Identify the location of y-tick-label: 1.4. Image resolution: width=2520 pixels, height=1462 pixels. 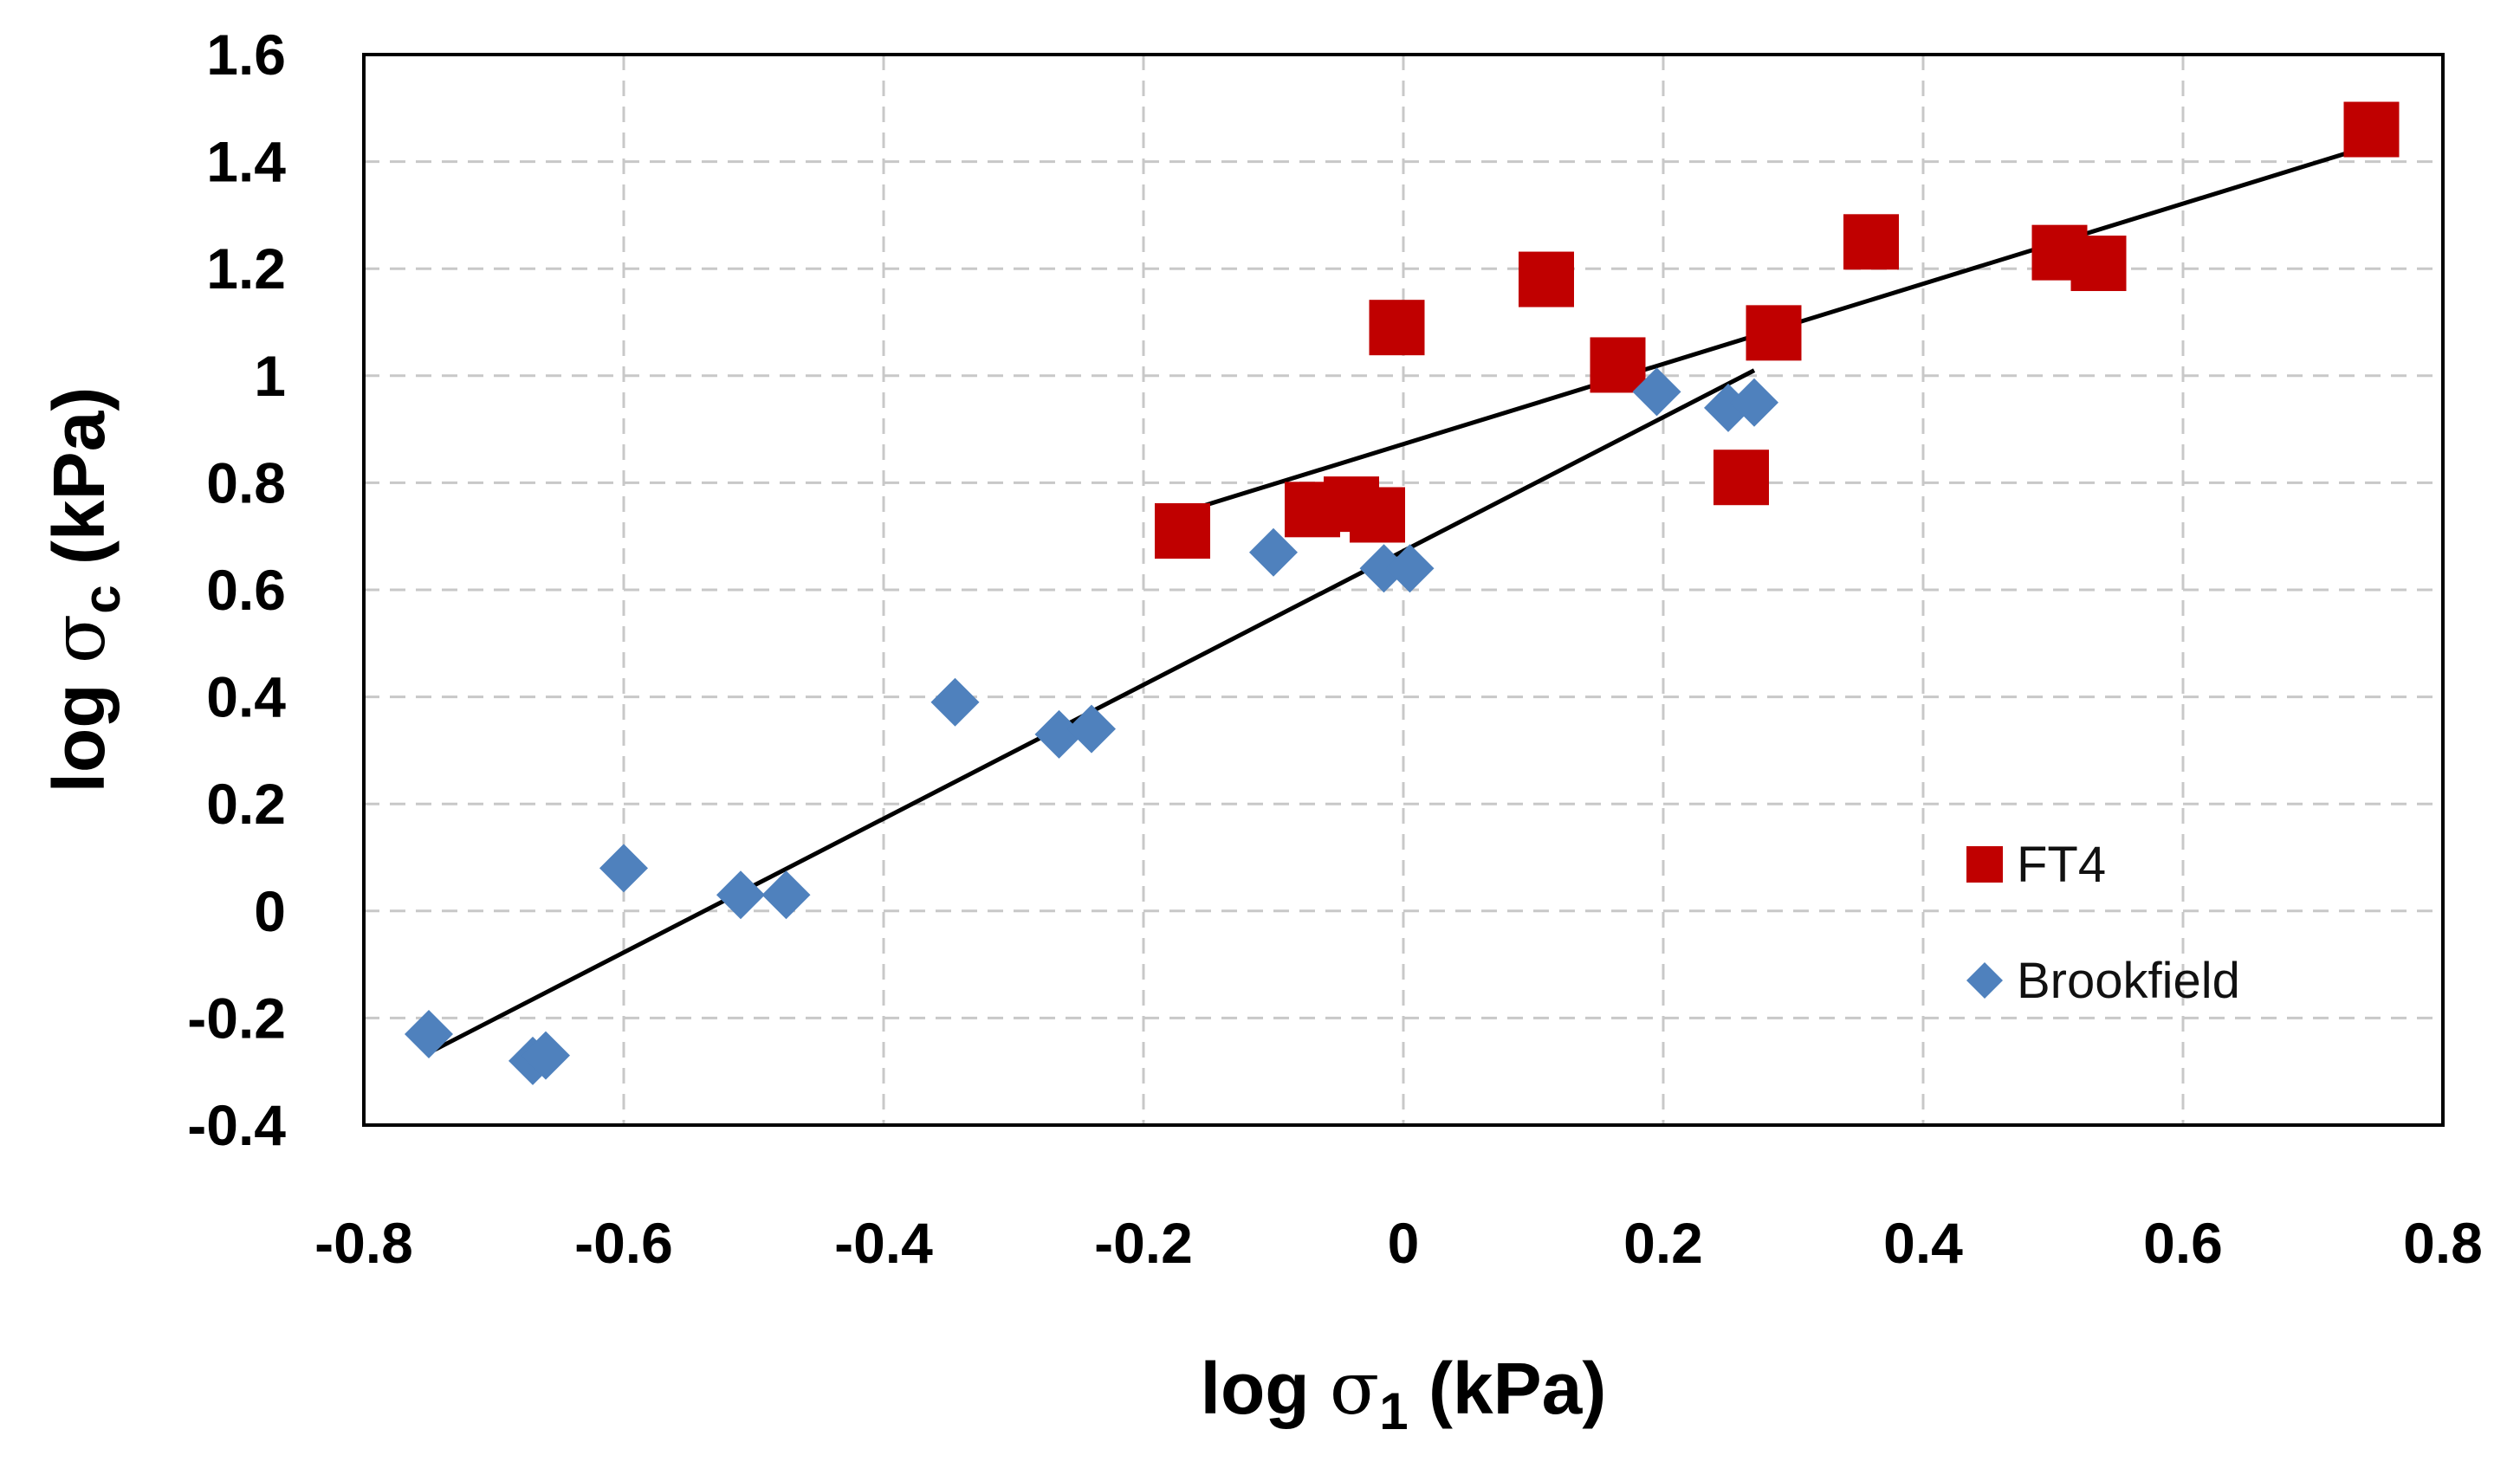
(246, 162).